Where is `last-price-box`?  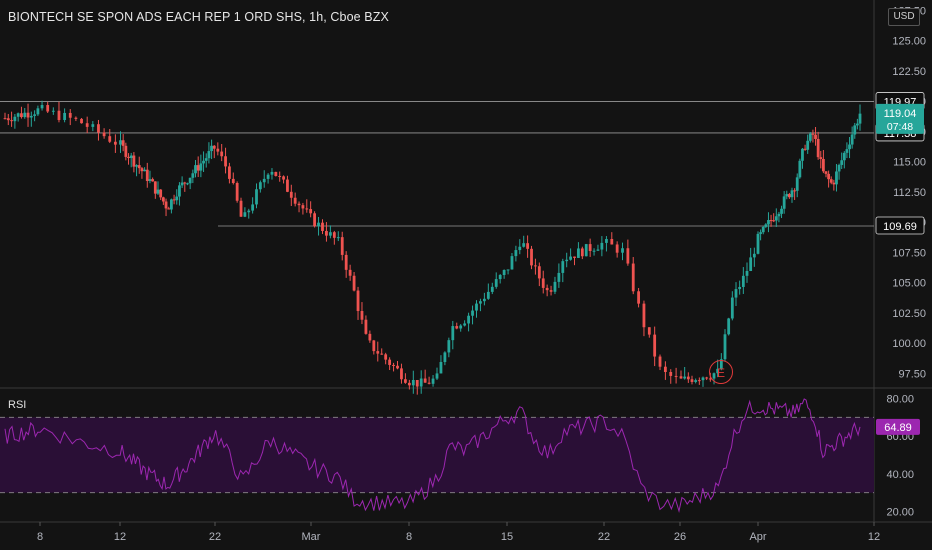 last-price-box is located at coordinates (900, 118).